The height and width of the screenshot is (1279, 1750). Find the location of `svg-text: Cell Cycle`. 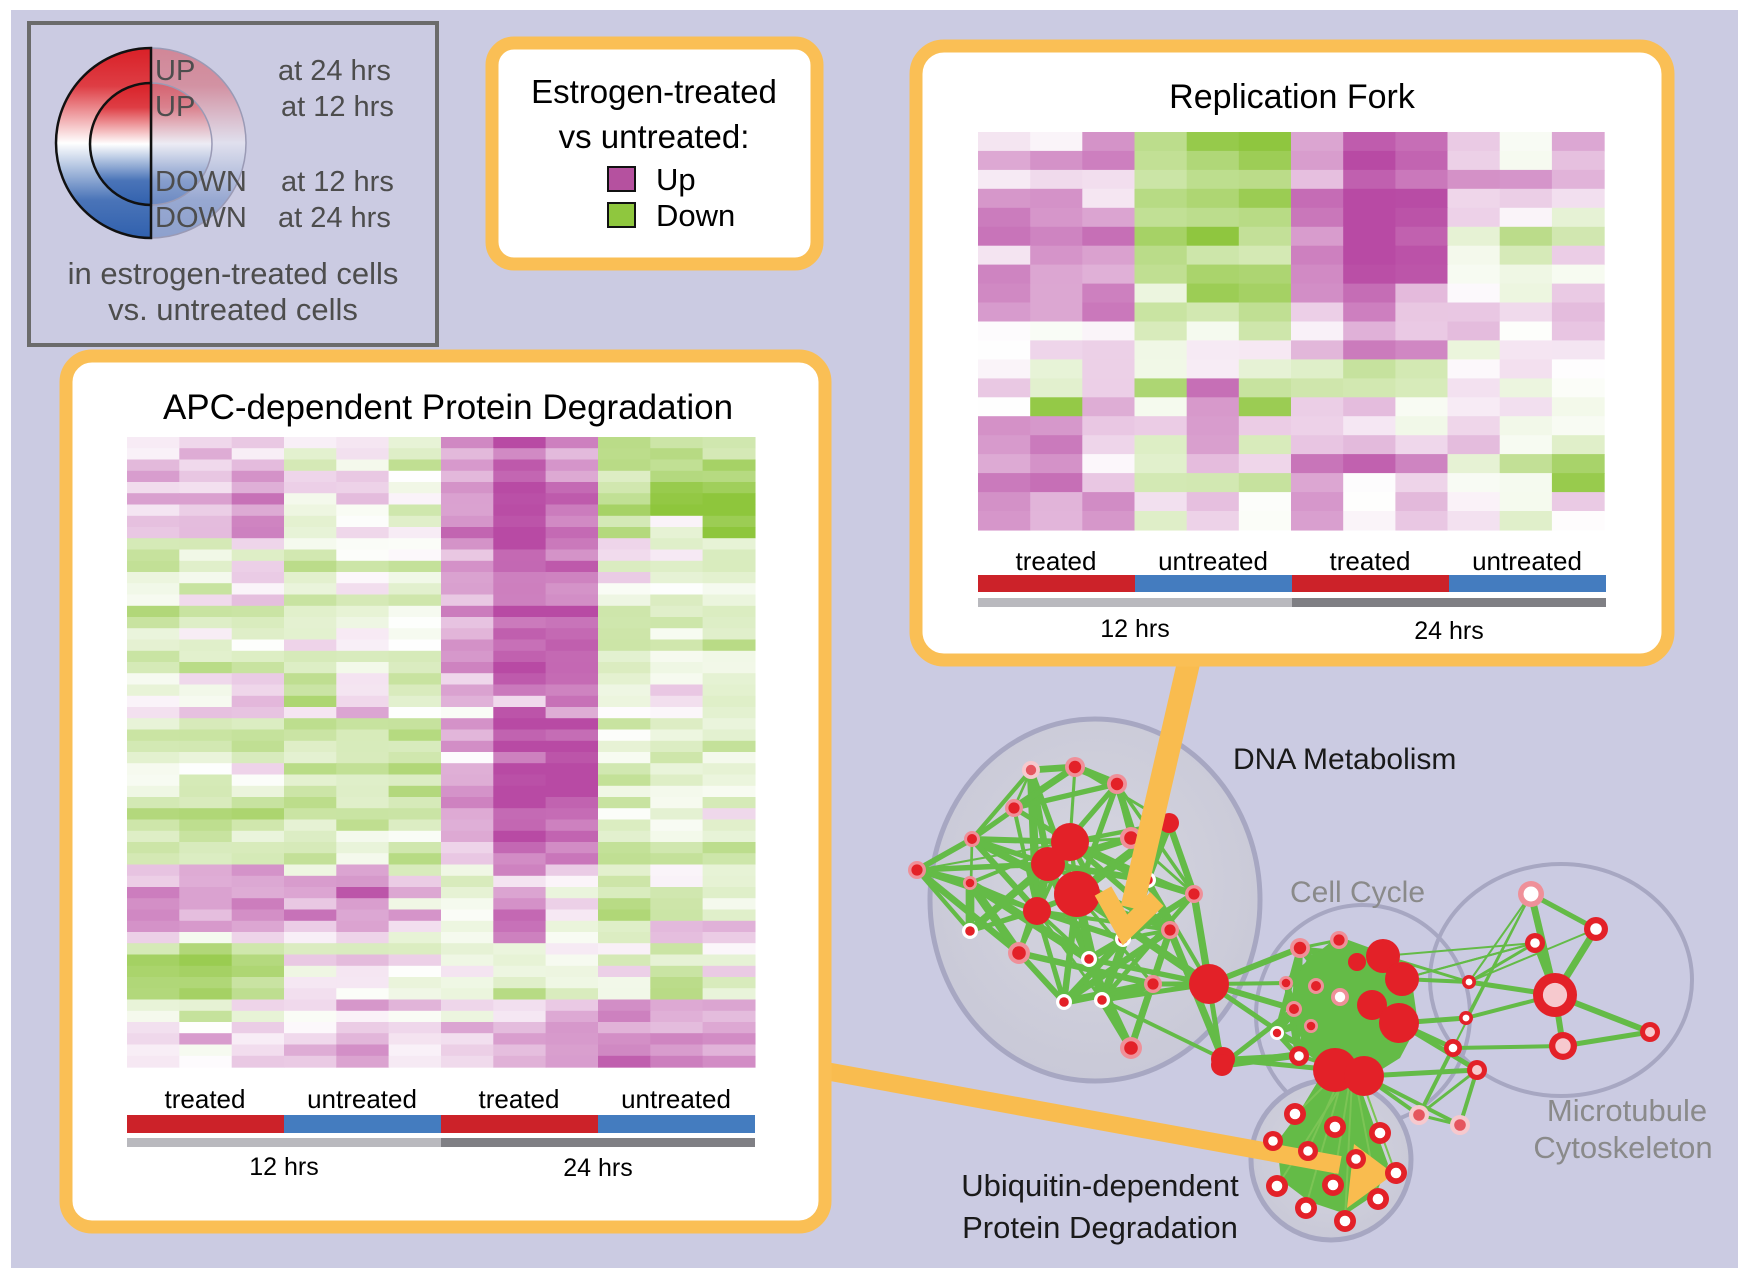

svg-text: Cell Cycle is located at coordinates (1357, 892).